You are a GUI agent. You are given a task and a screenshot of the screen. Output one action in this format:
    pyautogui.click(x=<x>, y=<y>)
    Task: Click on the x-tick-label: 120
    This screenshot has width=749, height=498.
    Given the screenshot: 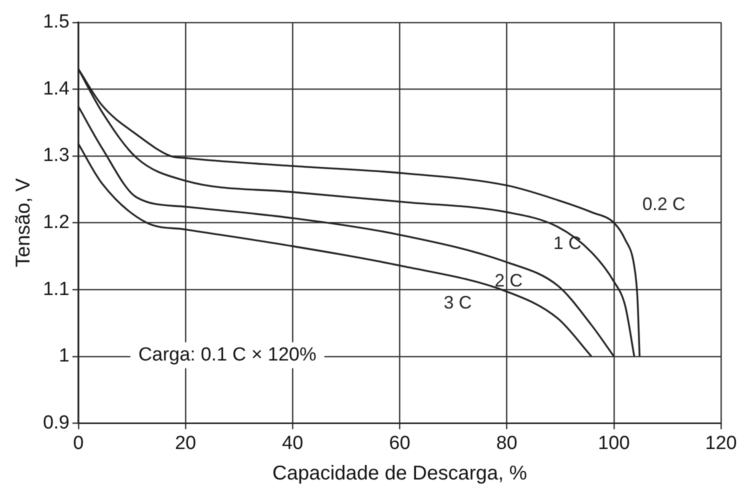 What is the action you would take?
    pyautogui.click(x=721, y=443)
    